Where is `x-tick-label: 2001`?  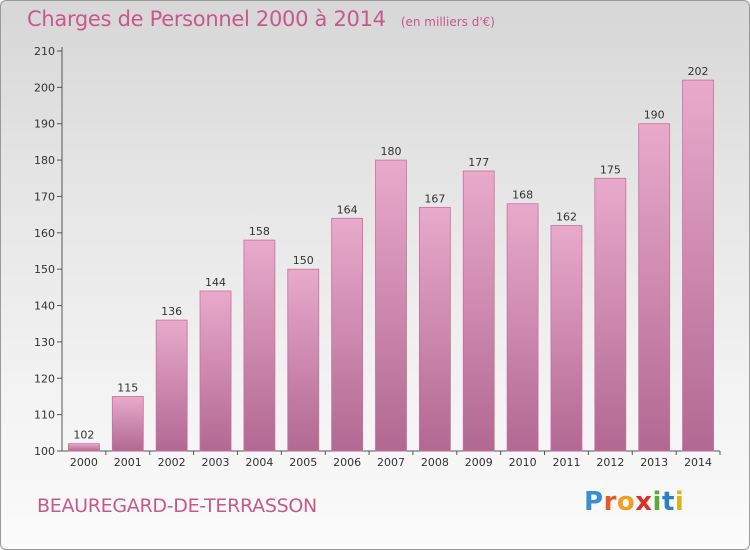
x-tick-label: 2001 is located at coordinates (128, 462).